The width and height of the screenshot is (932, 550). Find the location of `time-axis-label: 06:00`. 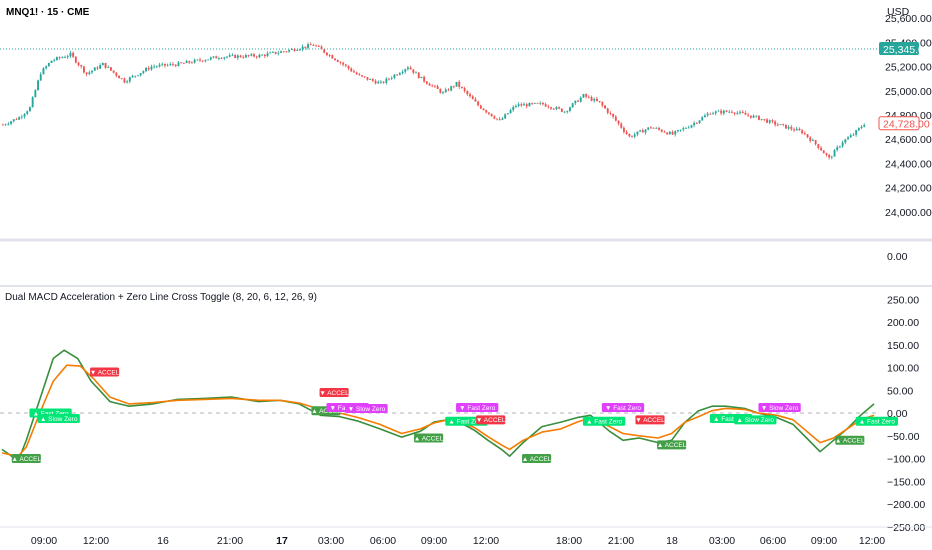

time-axis-label: 06:00 is located at coordinates (383, 541).